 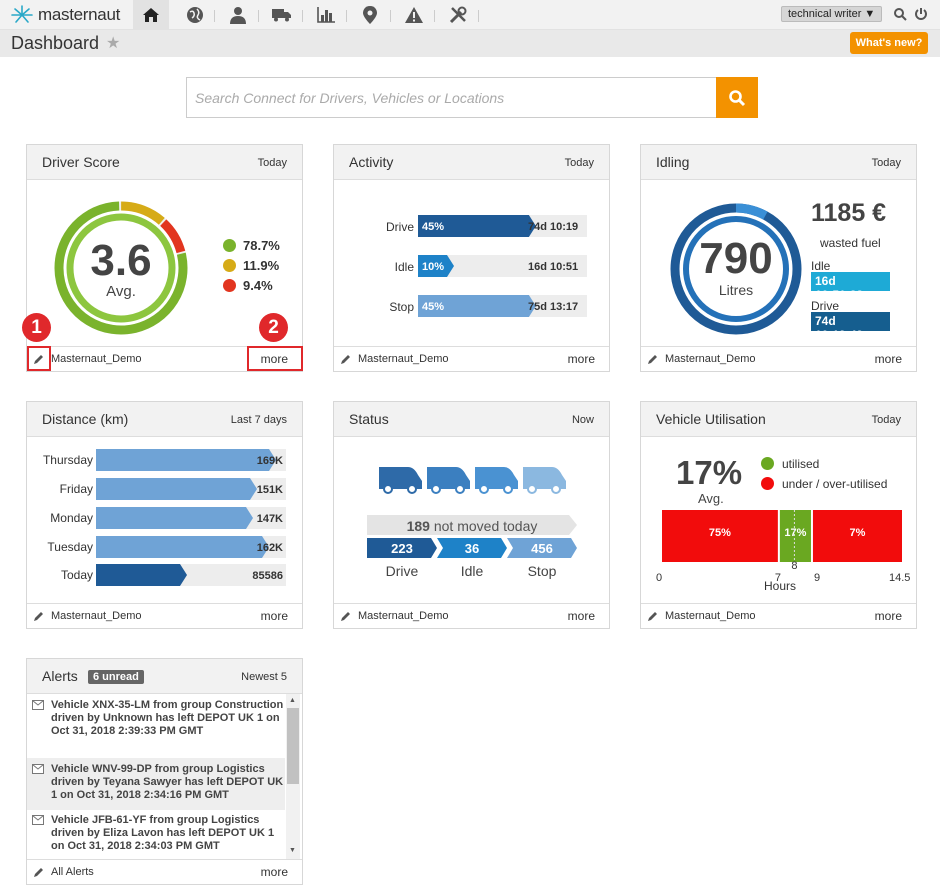 What do you see at coordinates (292, 850) in the screenshot?
I see `scroll-down-icon: ▼` at bounding box center [292, 850].